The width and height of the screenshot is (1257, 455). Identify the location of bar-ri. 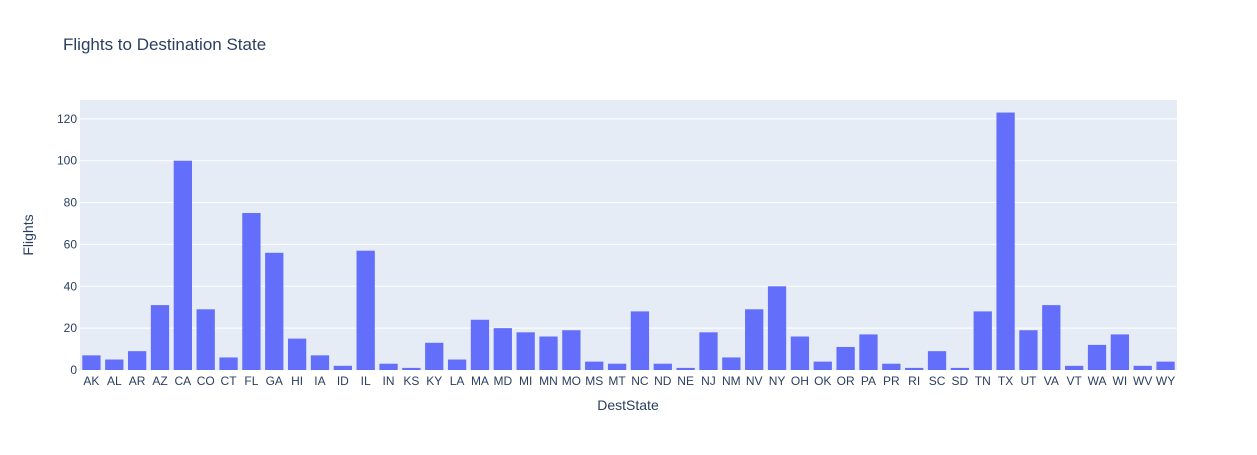
(914, 368).